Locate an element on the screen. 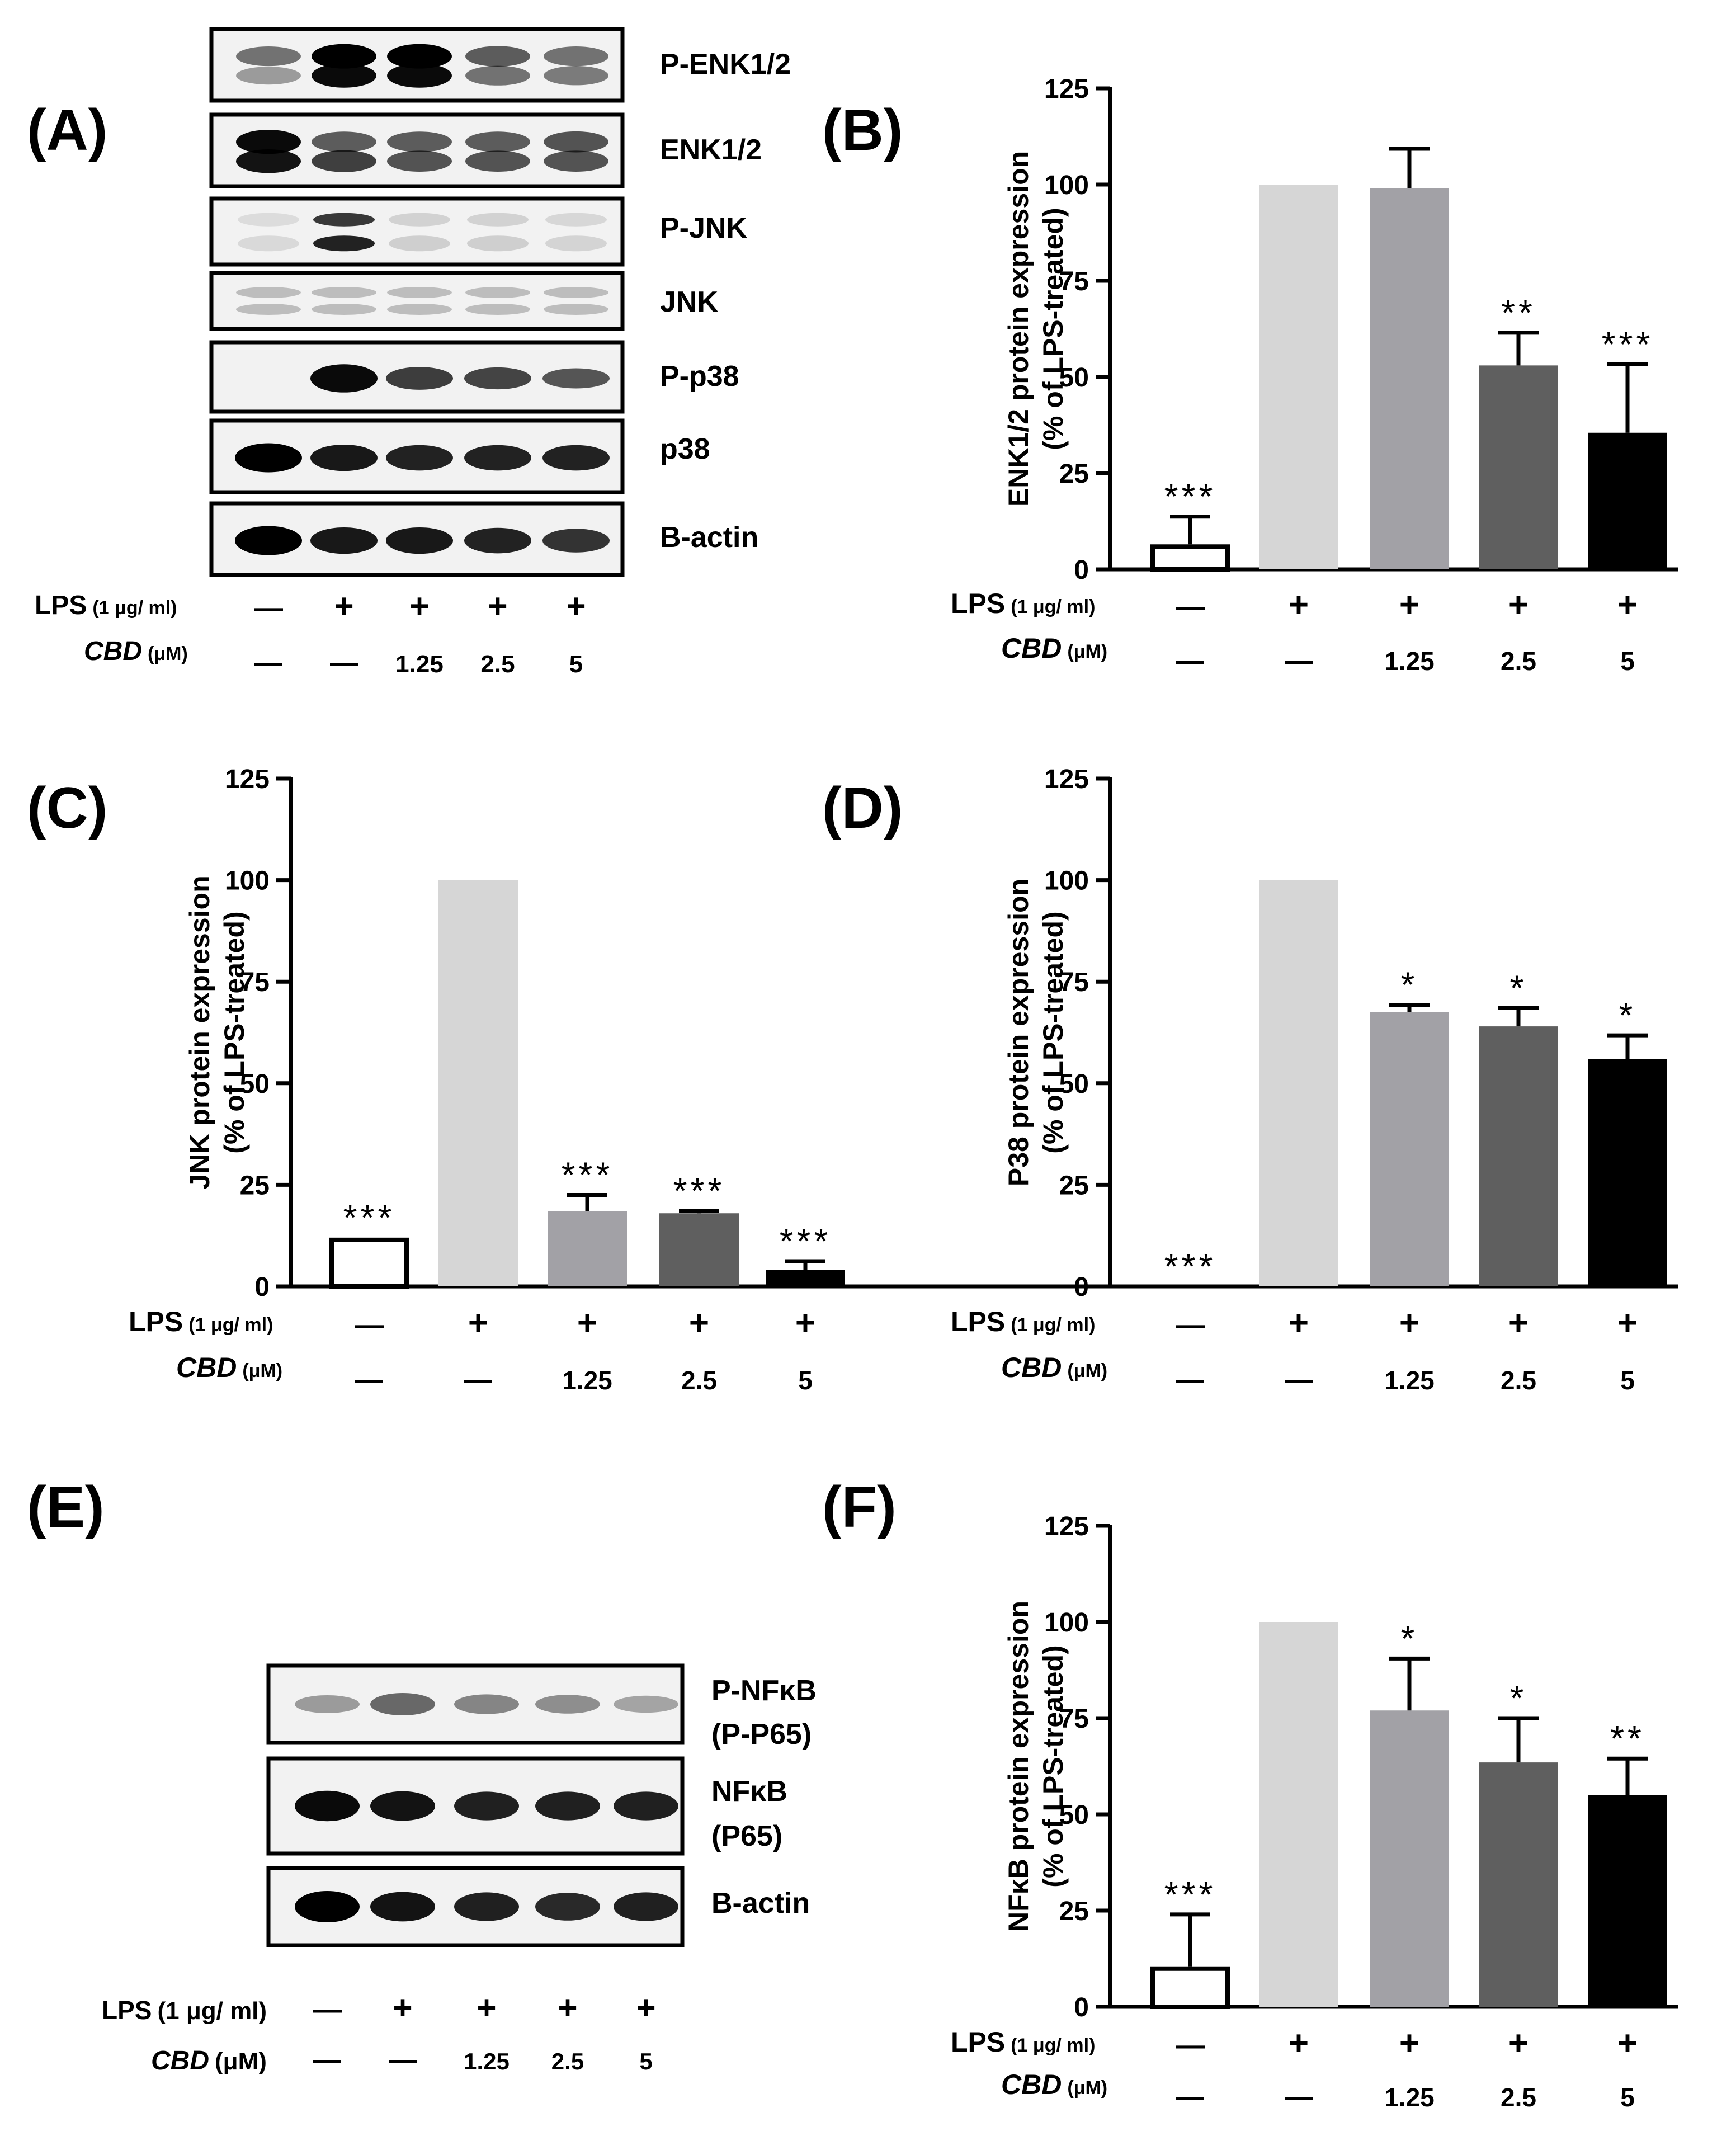 The height and width of the screenshot is (2155, 1736). panel-label-a: (A) is located at coordinates (67, 130).